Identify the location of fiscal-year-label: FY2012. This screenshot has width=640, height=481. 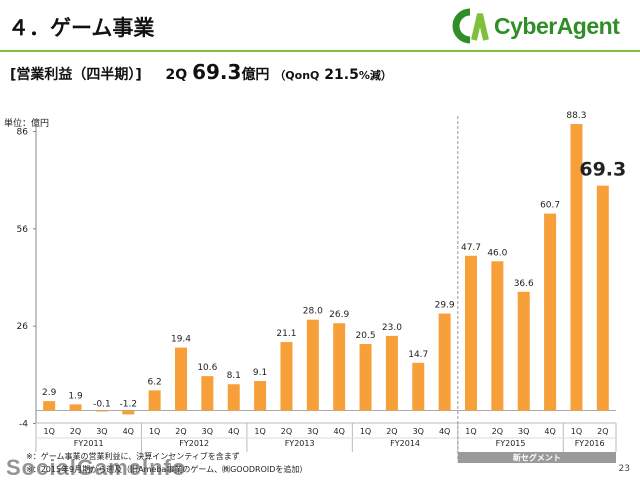
(194, 443).